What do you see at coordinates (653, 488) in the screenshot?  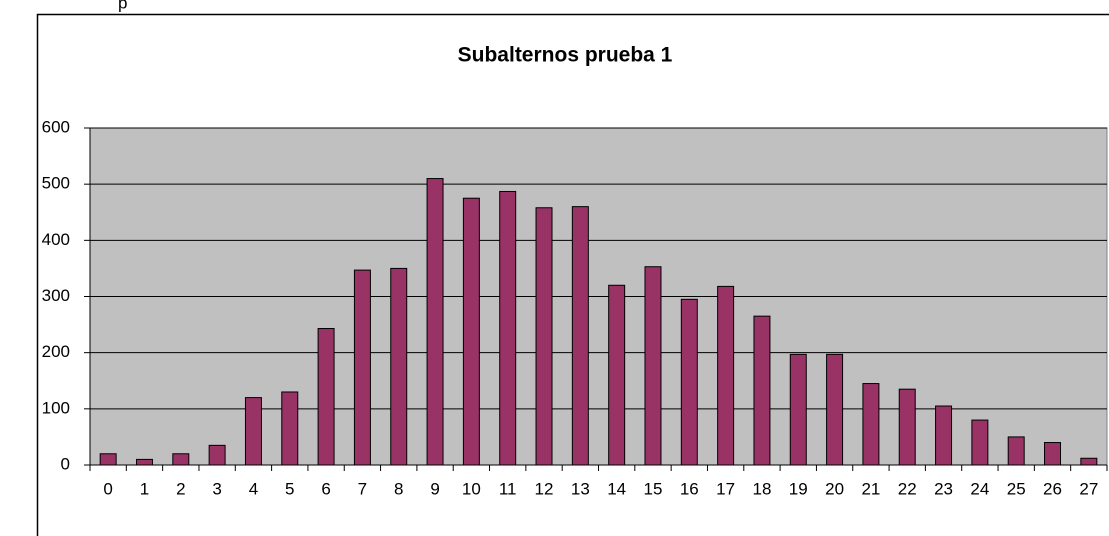 I see `x-tick-label: 15` at bounding box center [653, 488].